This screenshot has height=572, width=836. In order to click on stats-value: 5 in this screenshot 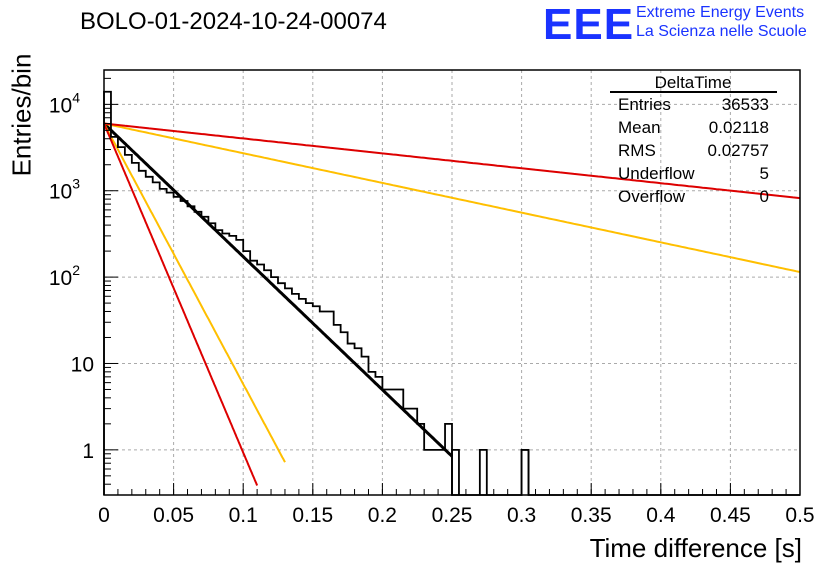, I will do `click(764, 173)`.